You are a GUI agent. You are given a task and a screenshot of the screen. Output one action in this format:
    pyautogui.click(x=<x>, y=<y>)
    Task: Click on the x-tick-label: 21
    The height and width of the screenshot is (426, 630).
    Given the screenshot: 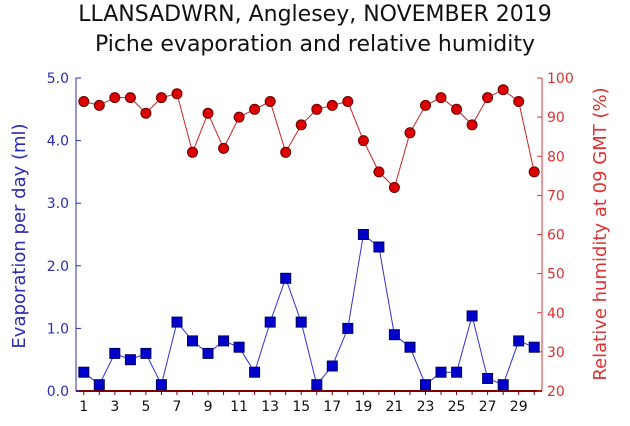 What is the action you would take?
    pyautogui.click(x=395, y=407)
    